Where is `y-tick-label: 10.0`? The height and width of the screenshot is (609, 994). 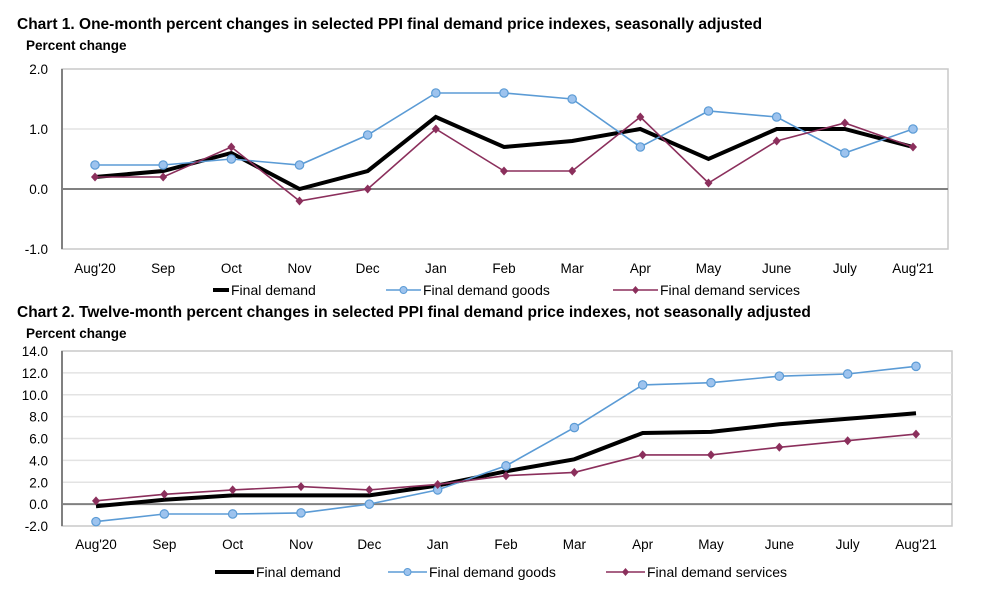 y-tick-label: 10.0 is located at coordinates (35, 395).